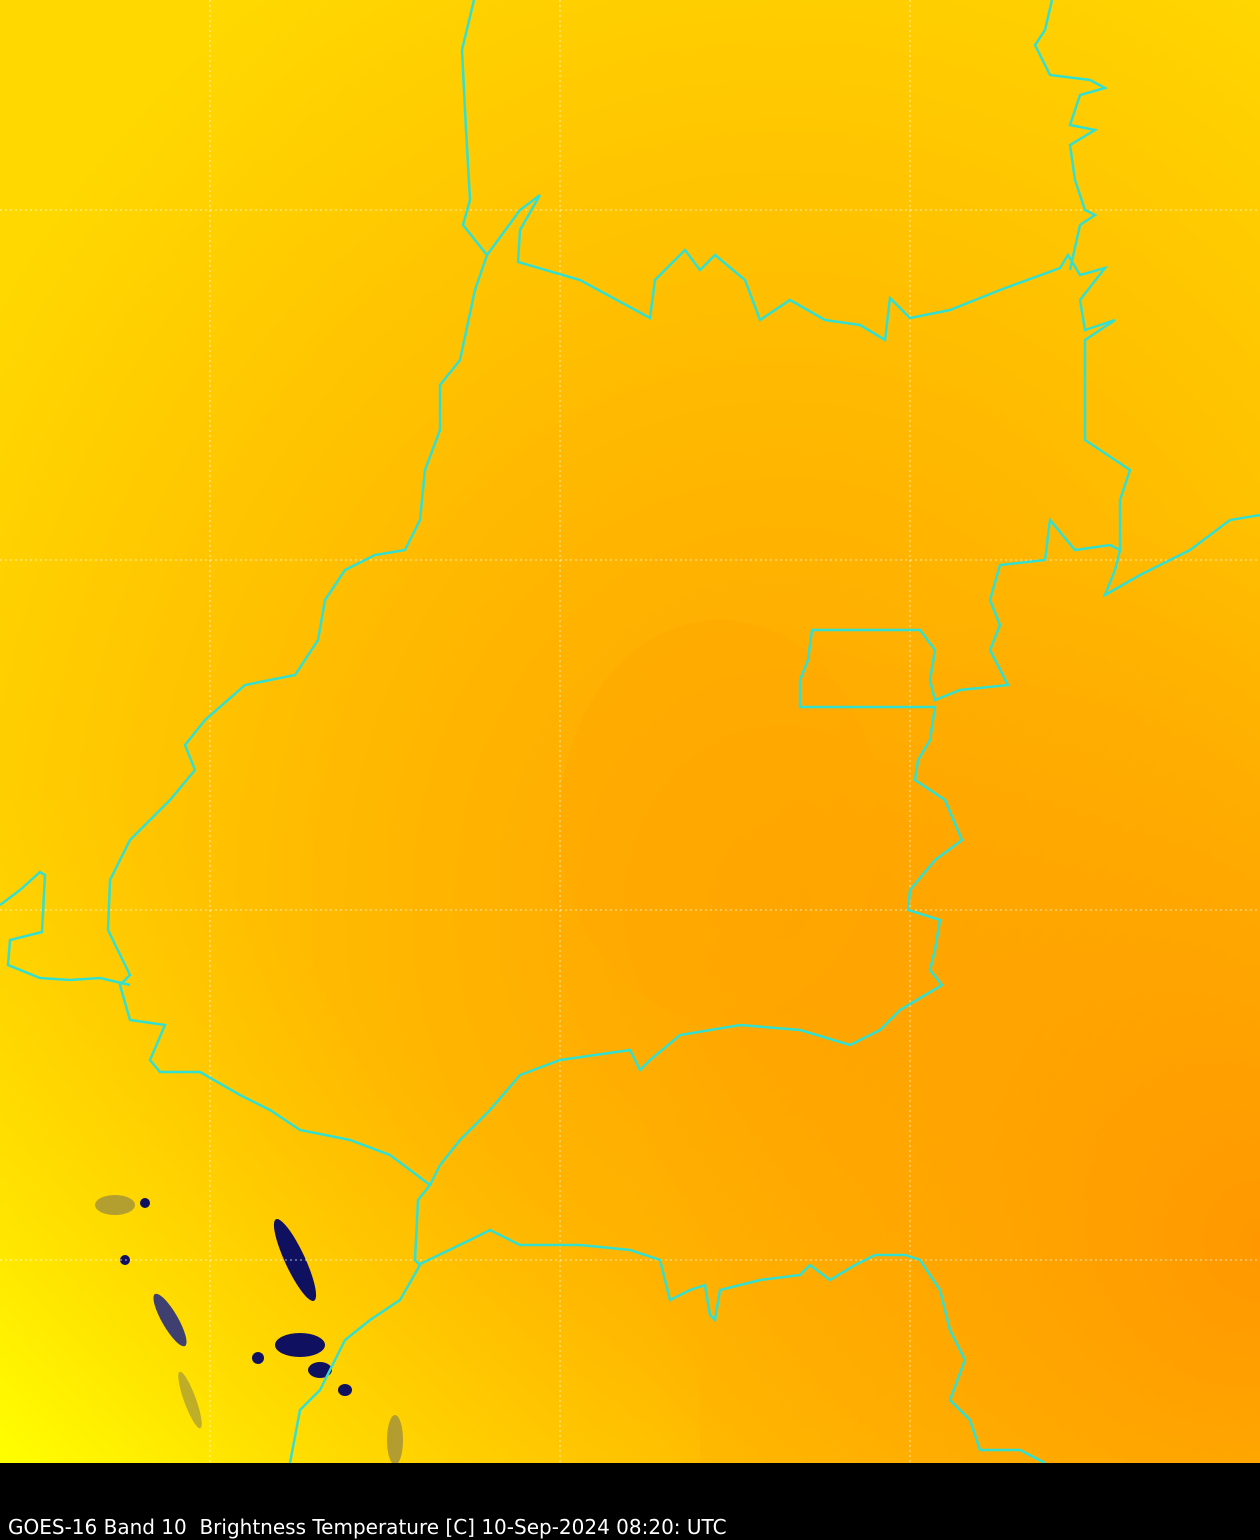 Image resolution: width=1260 pixels, height=1540 pixels. I want to click on warm-area-center, so click(720, 820).